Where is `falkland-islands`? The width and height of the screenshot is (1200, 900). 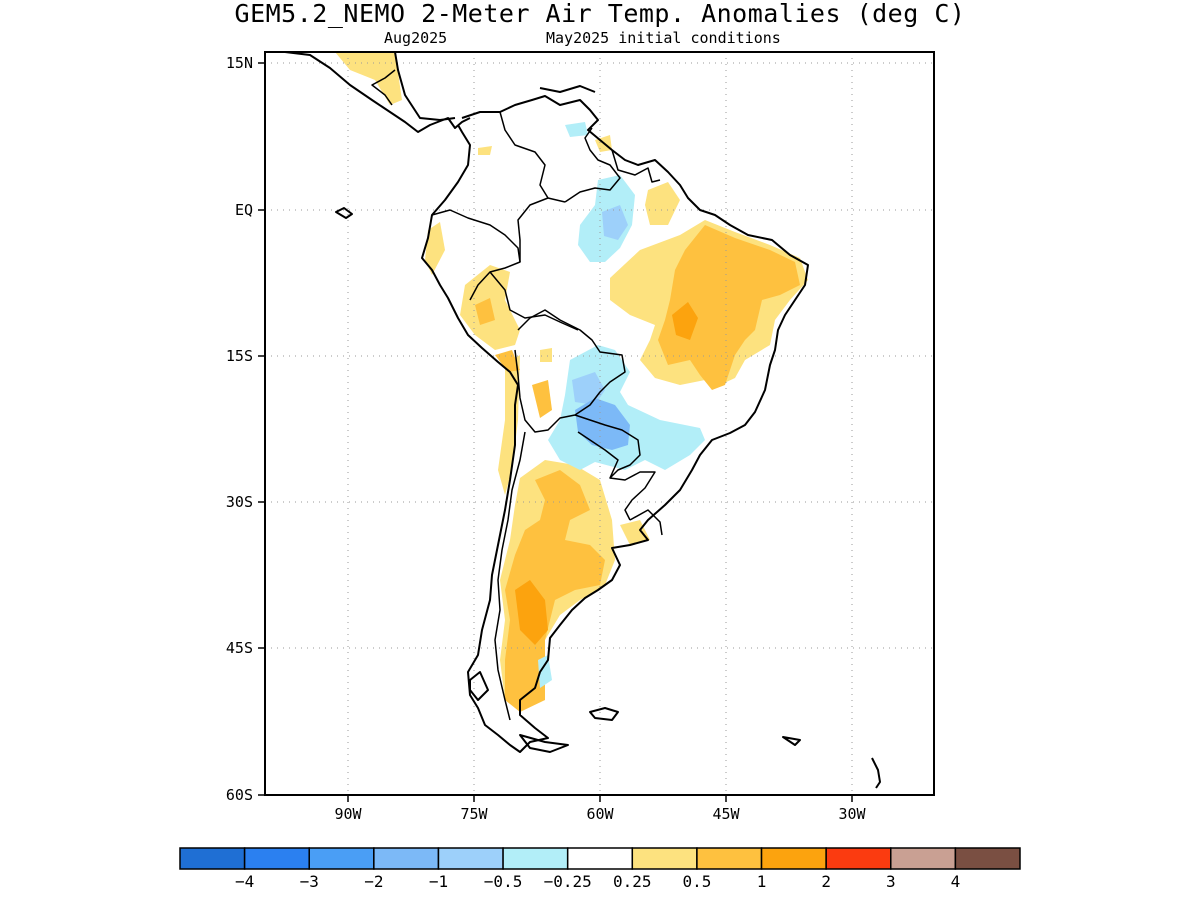 falkland-islands is located at coordinates (604, 714).